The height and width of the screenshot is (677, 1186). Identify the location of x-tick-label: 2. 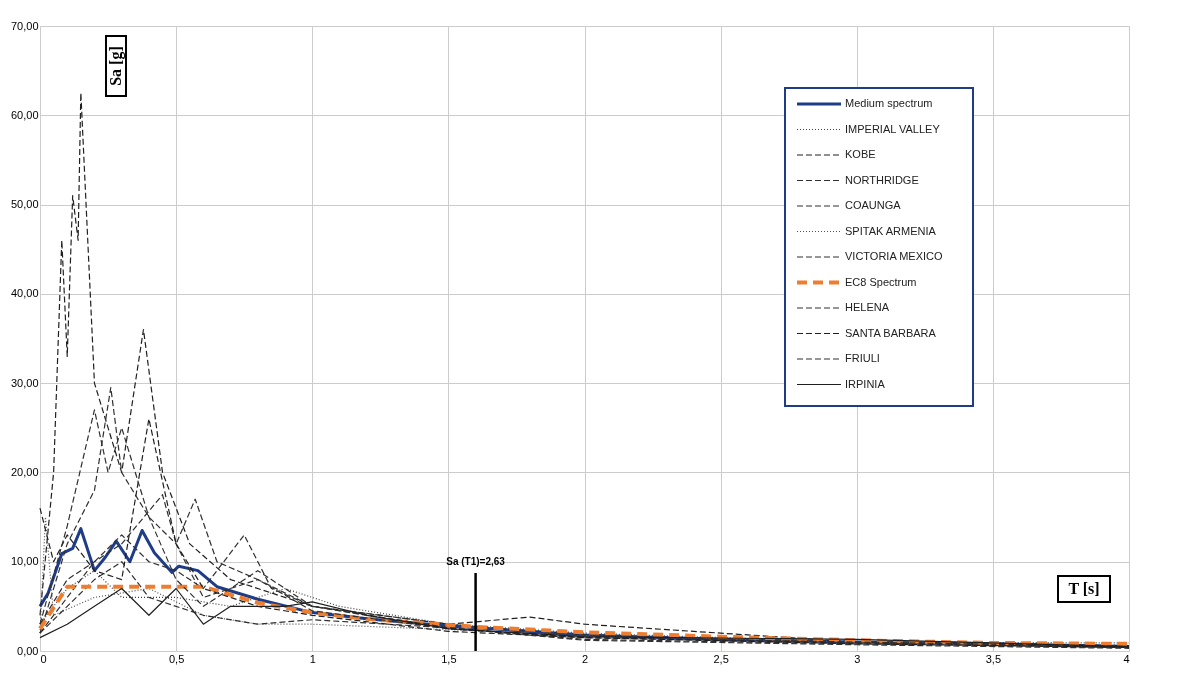
(585, 658).